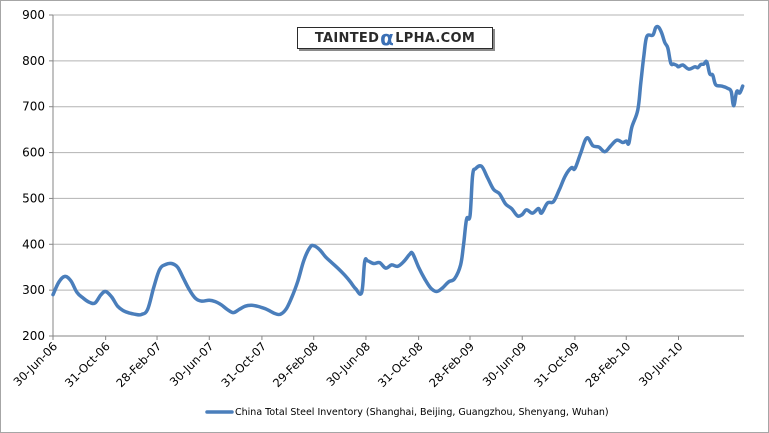  What do you see at coordinates (435, 38) in the screenshot?
I see `watermark-suffix: LPHA.COM` at bounding box center [435, 38].